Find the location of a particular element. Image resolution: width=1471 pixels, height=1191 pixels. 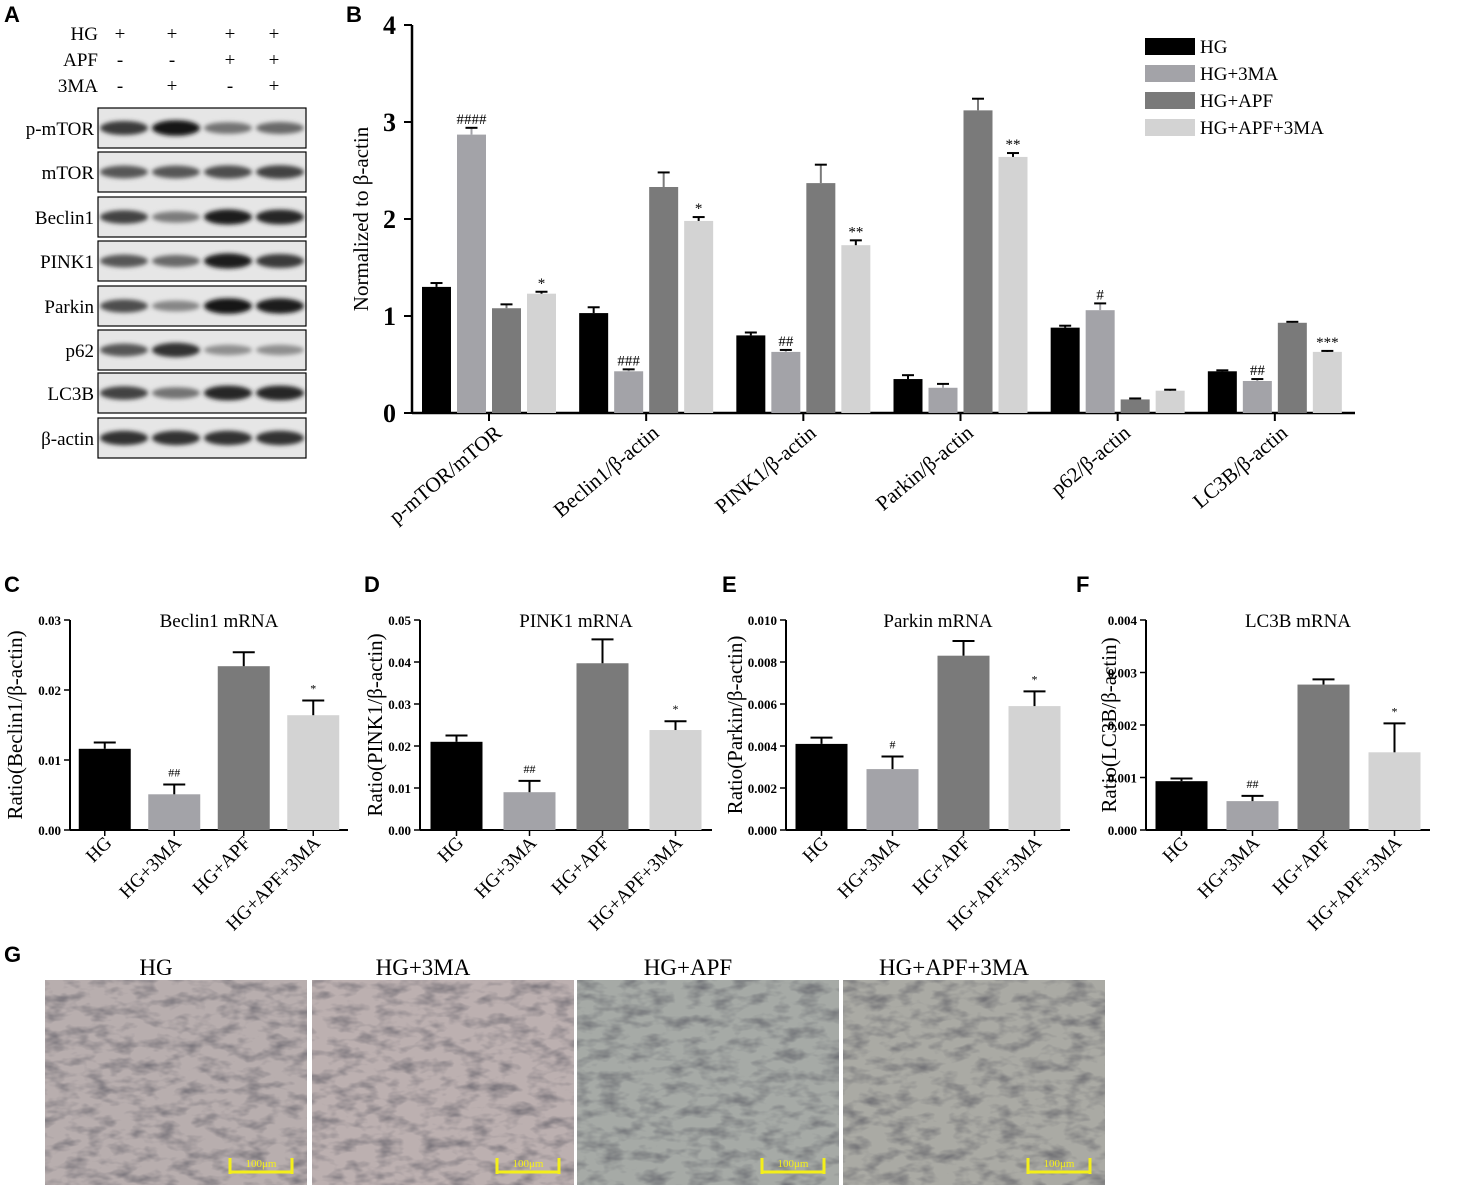

panel-letter-f: F is located at coordinates (1083, 584).